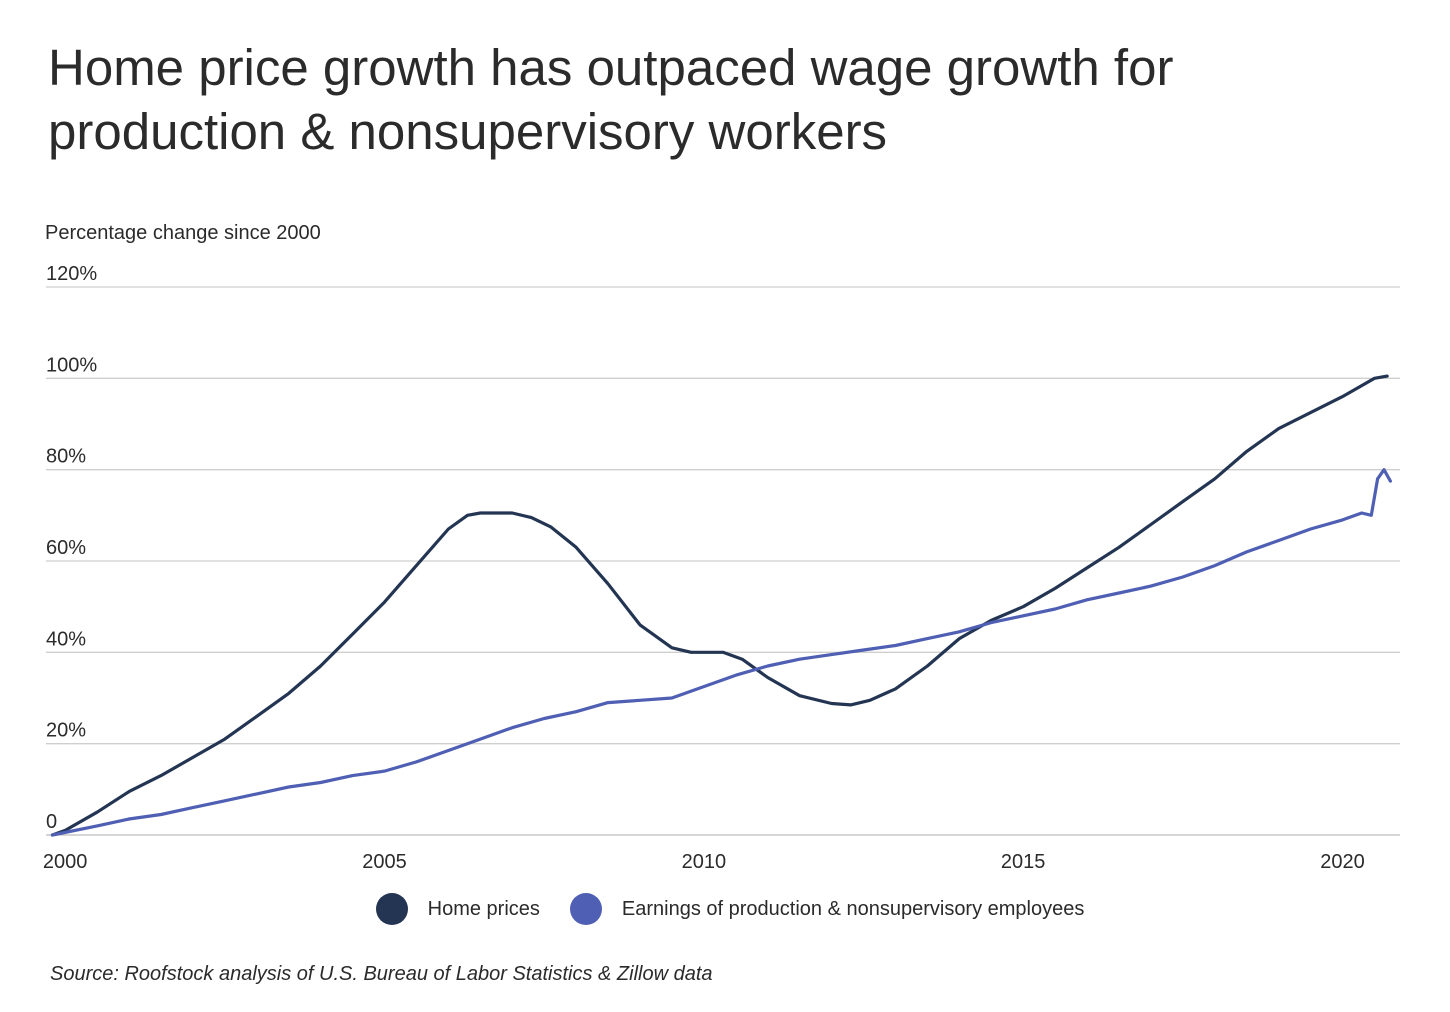 The height and width of the screenshot is (1012, 1450). I want to click on y-tick-label: 80%, so click(66, 457).